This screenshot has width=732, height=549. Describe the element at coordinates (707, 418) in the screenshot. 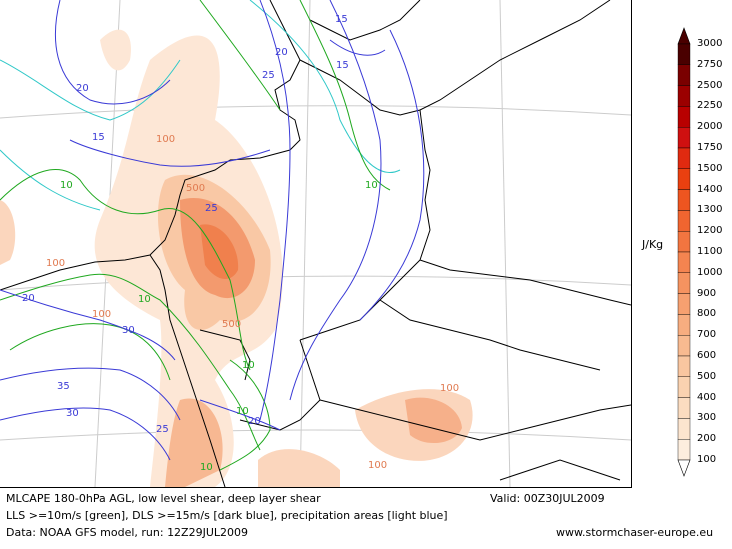

I see `colorbar-tick-label: 300` at that location.